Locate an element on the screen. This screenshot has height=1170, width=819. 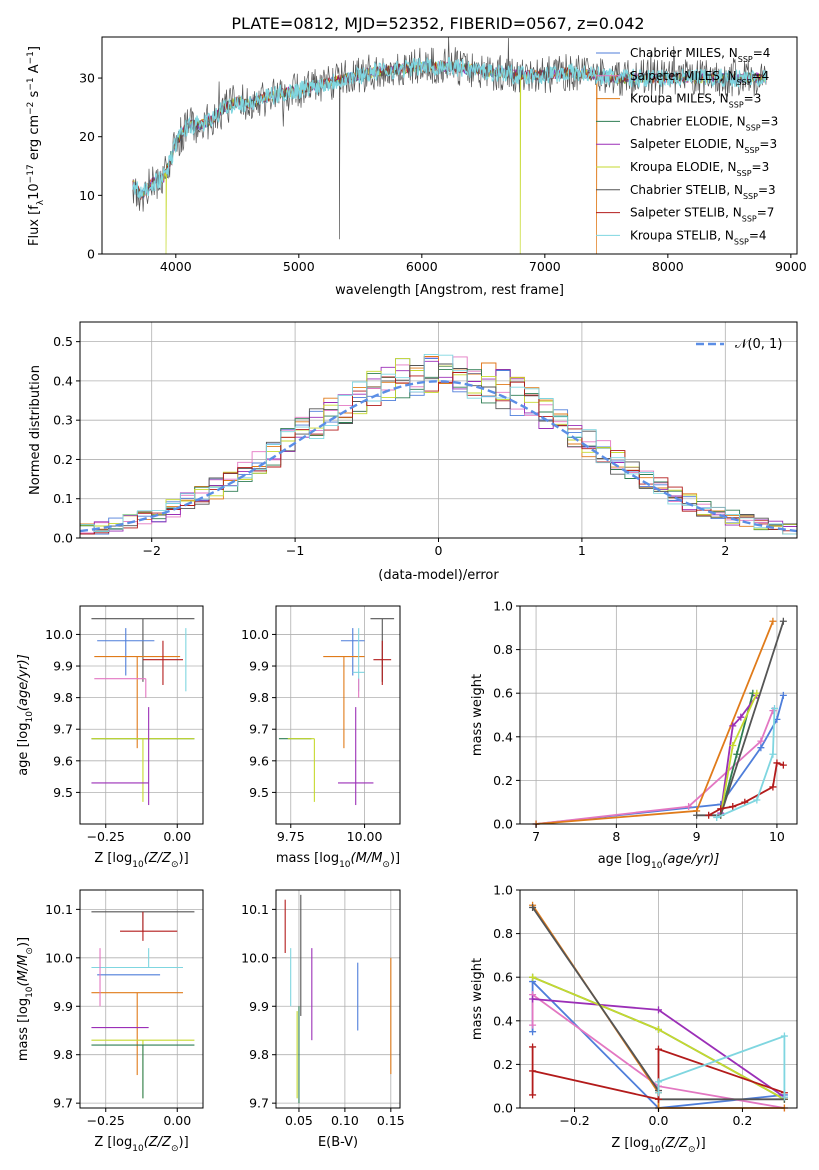
x-axis-label: age [log10(age/yr)] is located at coordinates (659, 861).